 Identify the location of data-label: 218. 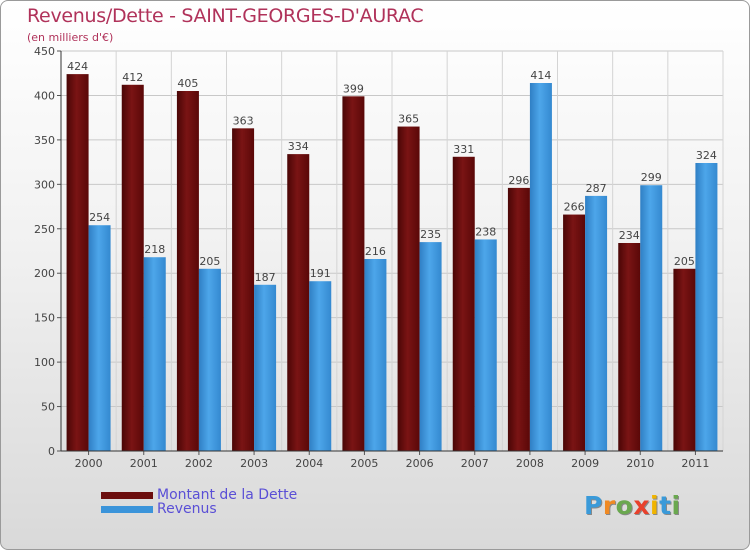
(154, 249).